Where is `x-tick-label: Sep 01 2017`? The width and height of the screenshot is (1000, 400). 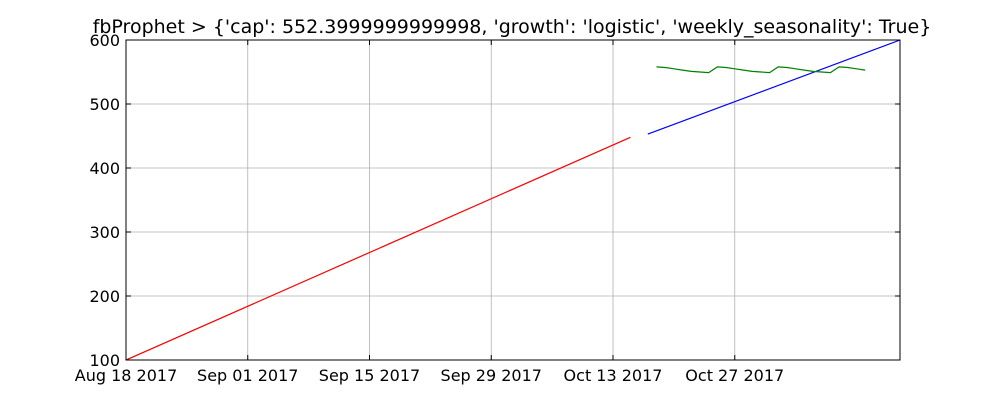
x-tick-label: Sep 01 2017 is located at coordinates (247, 375).